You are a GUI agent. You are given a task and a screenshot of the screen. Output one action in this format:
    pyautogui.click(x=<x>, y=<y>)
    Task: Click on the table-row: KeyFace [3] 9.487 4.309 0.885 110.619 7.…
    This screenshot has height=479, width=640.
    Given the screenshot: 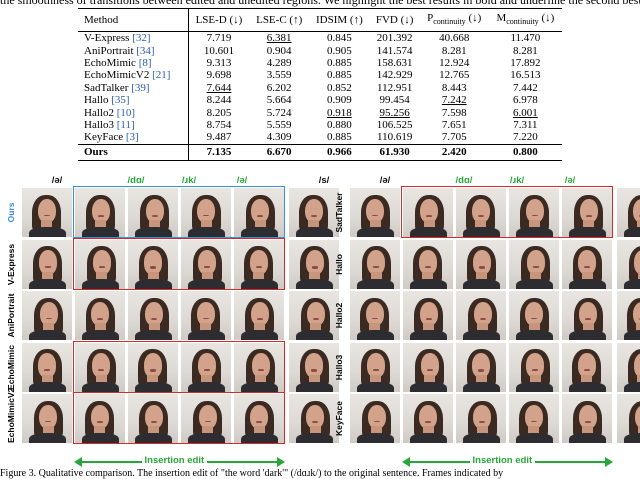 What is the action you would take?
    pyautogui.click(x=311, y=138)
    